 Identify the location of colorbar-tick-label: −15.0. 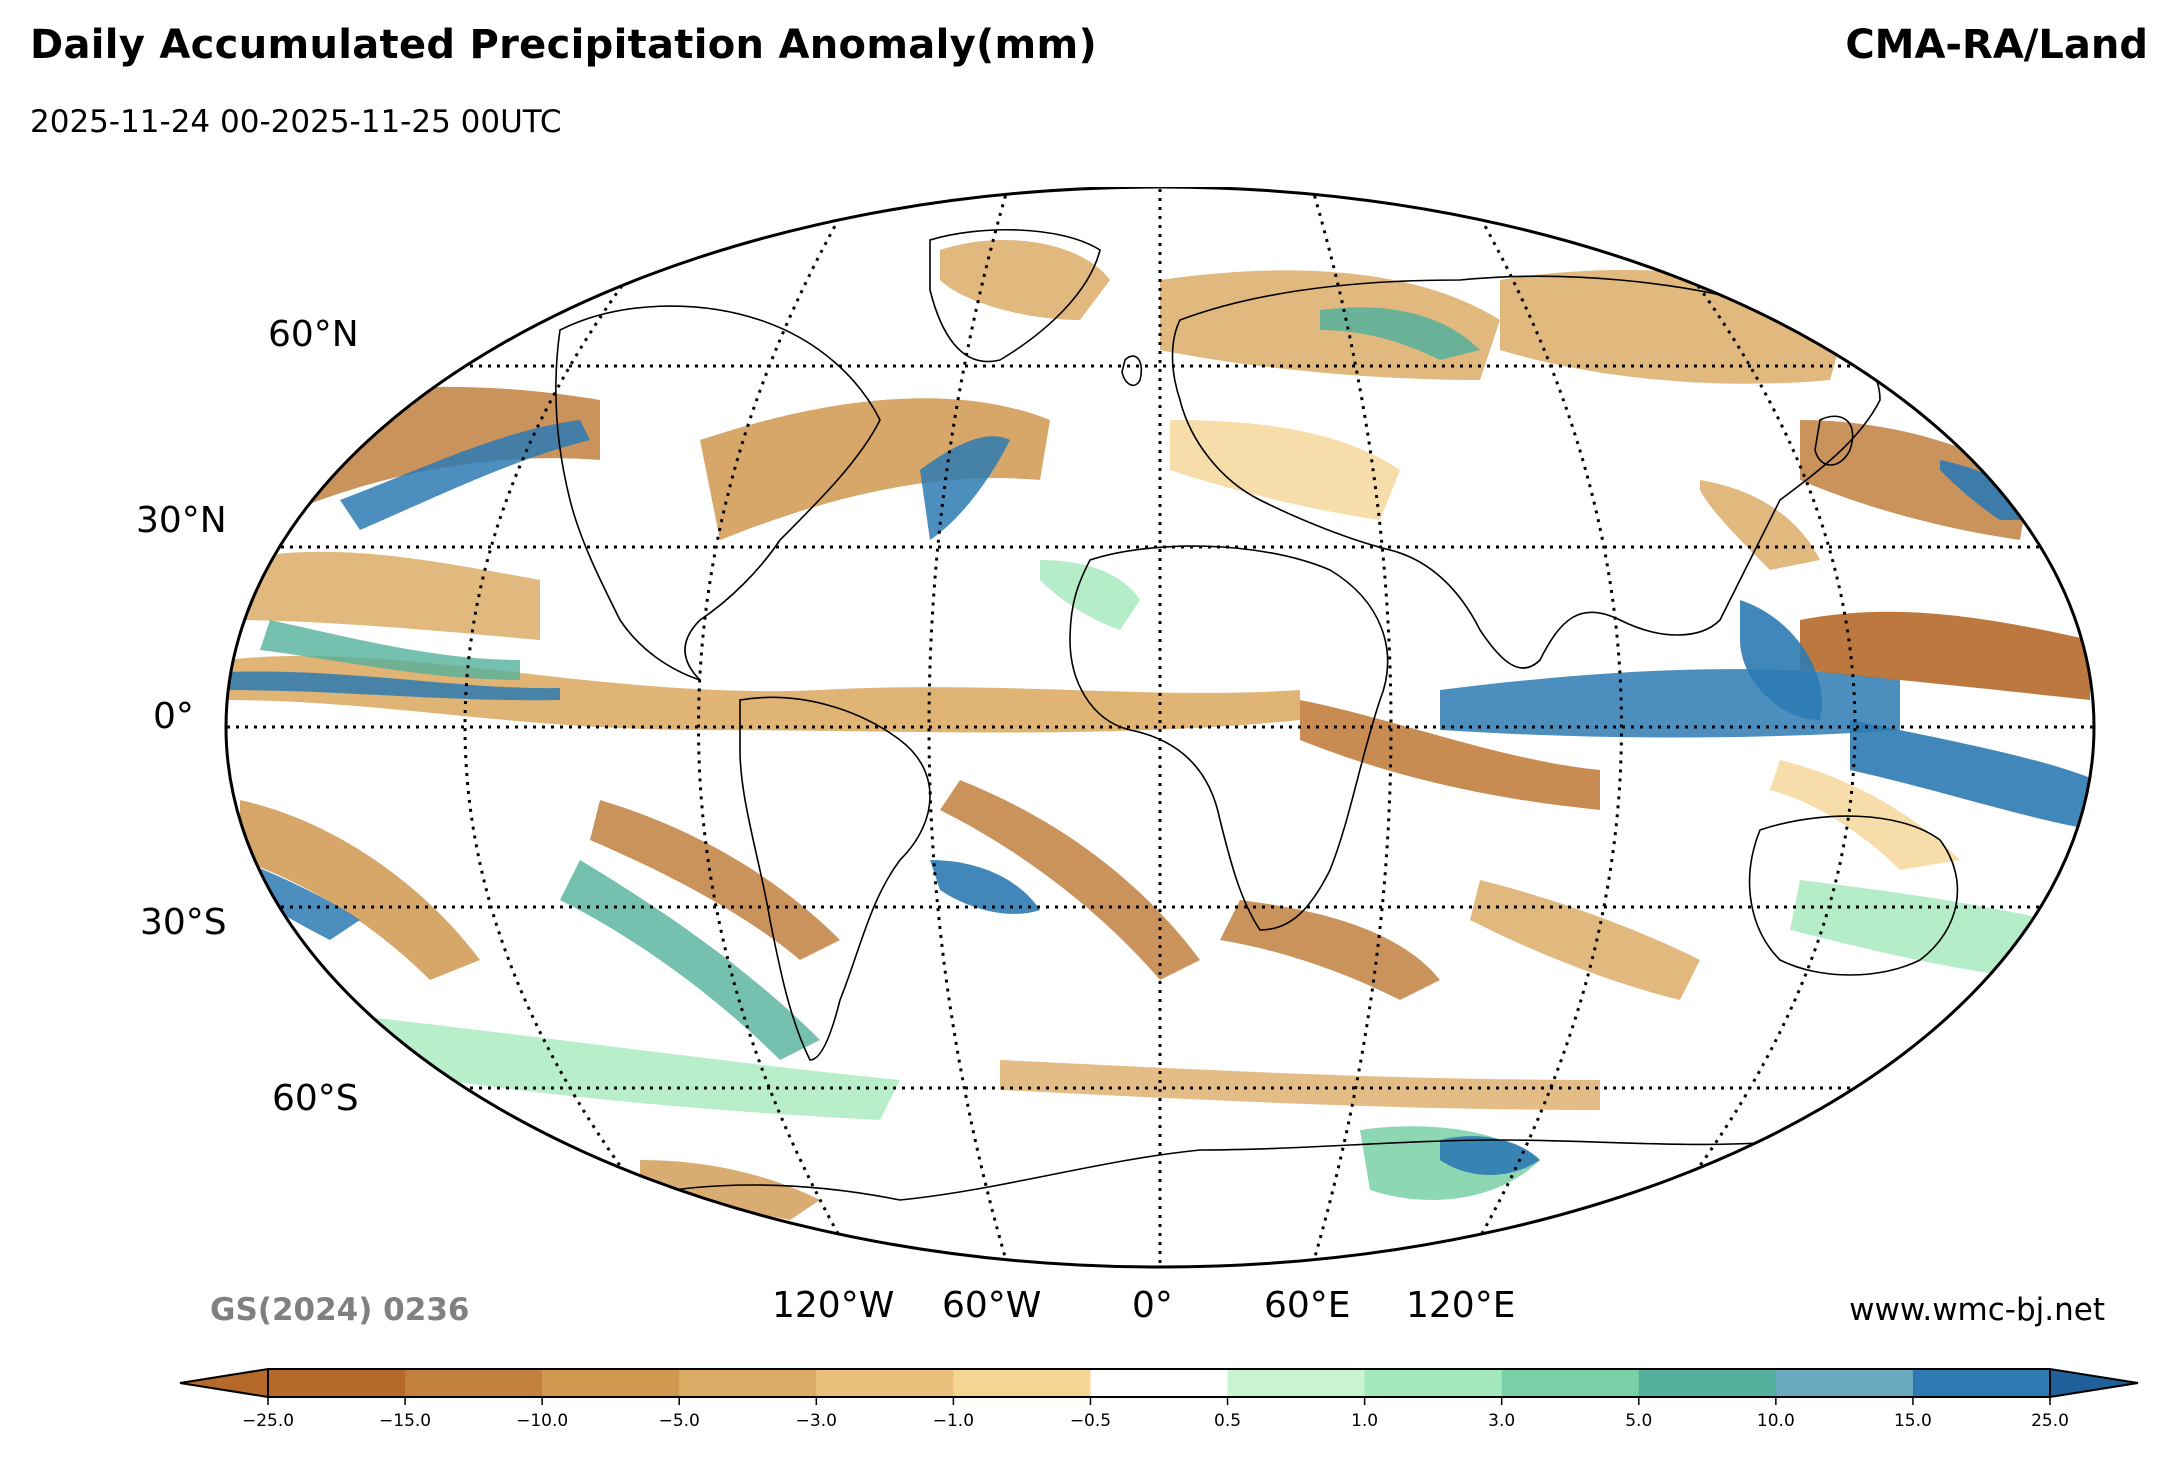
(405, 1421).